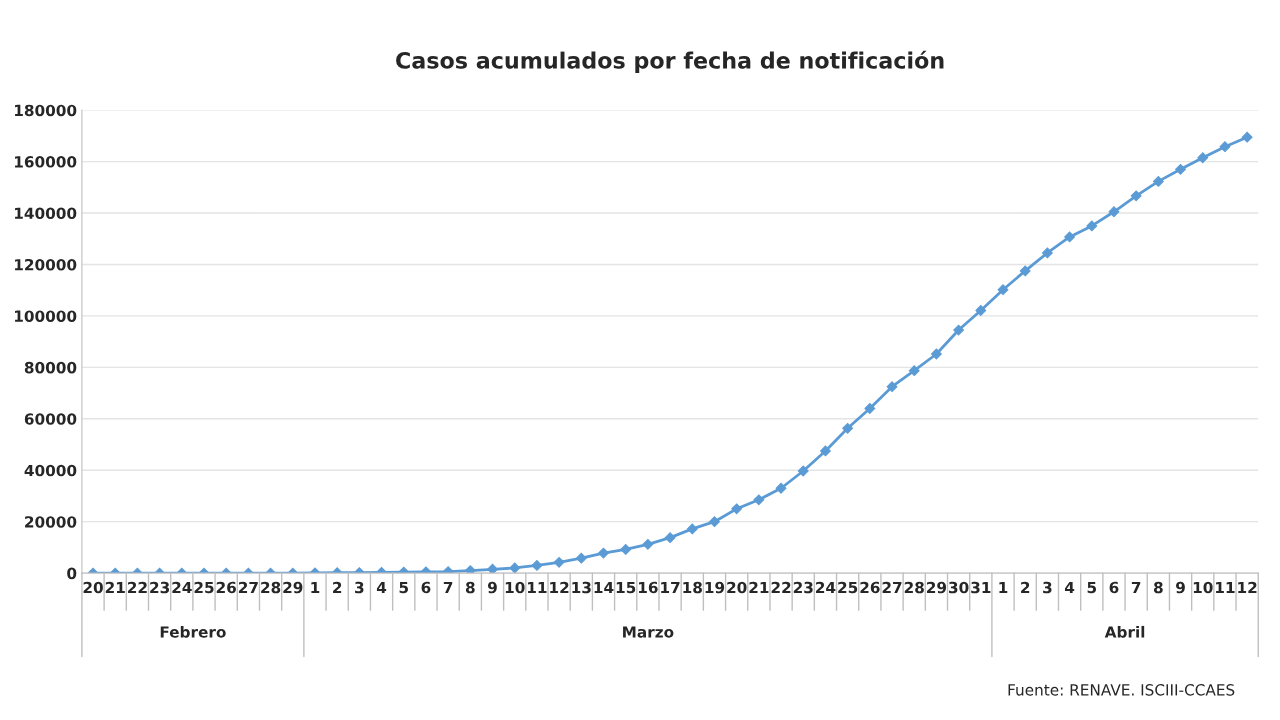  Describe the element at coordinates (604, 587) in the screenshot. I see `x-tick-label: 14` at that location.